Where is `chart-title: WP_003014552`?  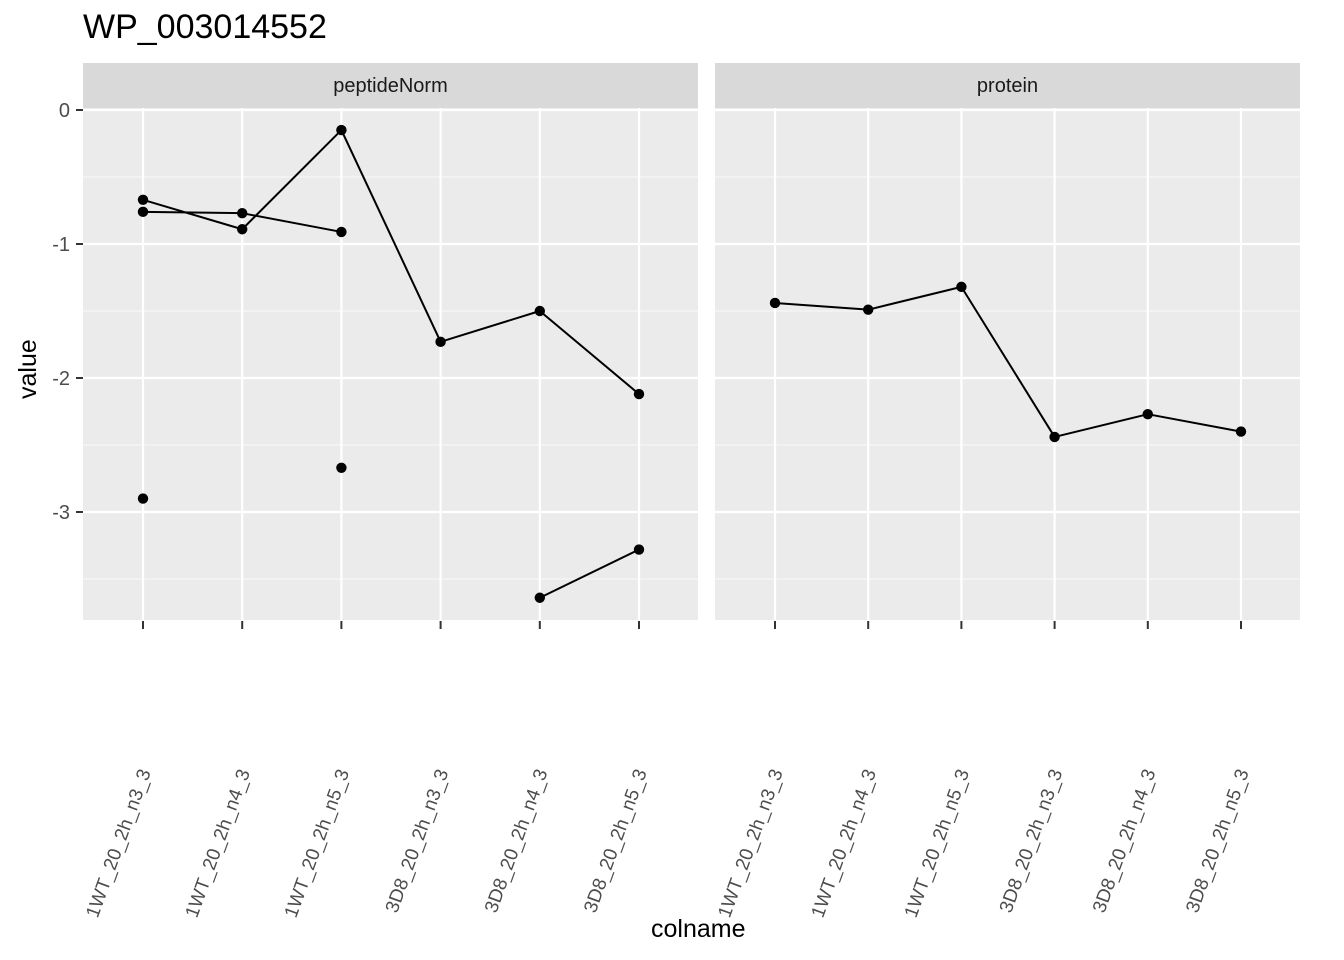 chart-title: WP_003014552 is located at coordinates (205, 27).